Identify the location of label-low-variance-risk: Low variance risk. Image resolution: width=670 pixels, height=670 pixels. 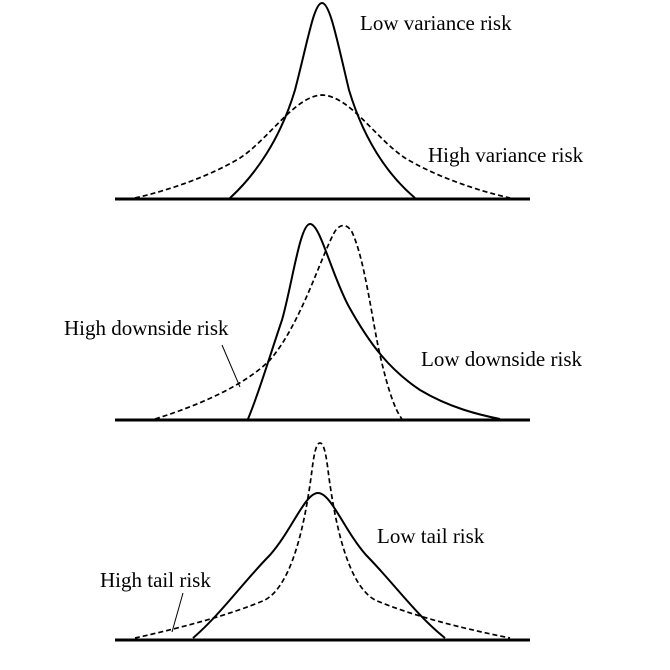
(436, 23).